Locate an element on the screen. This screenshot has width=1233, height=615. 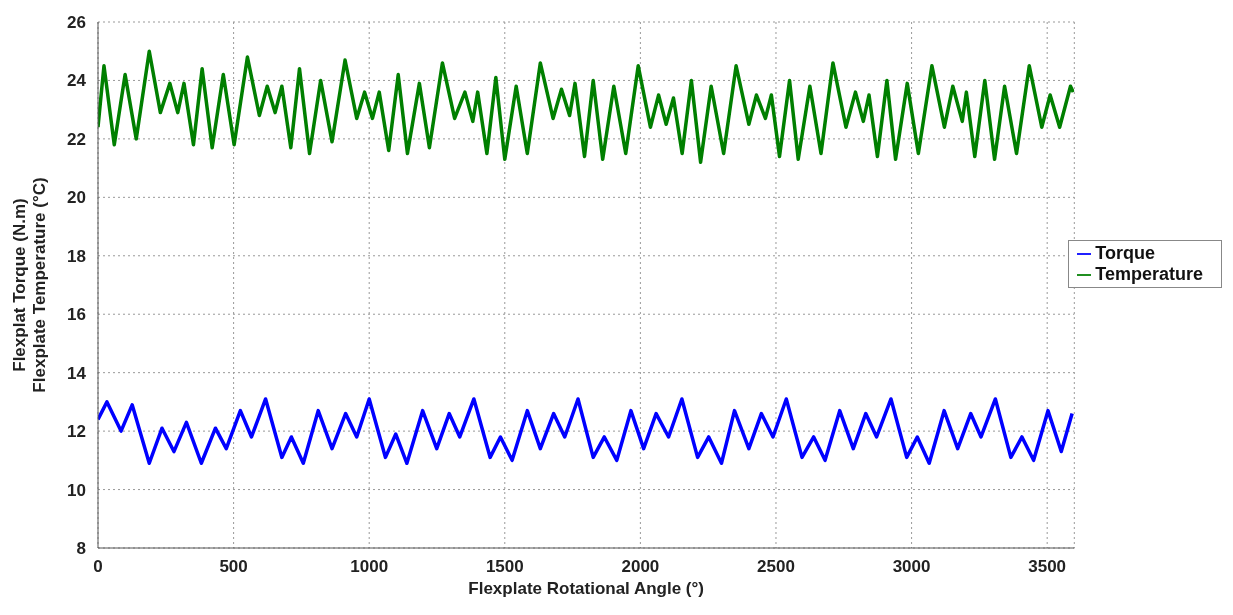
y-tick-label: 18 is located at coordinates (76, 256).